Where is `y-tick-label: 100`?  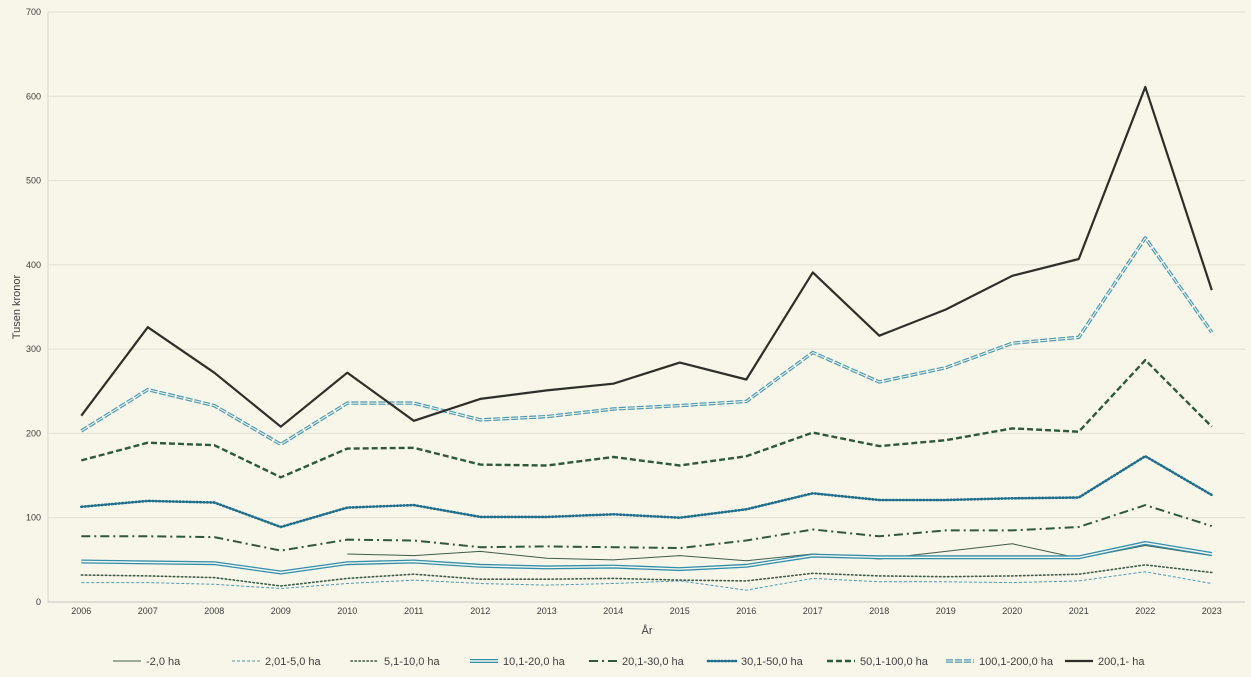
y-tick-label: 100 is located at coordinates (33, 518).